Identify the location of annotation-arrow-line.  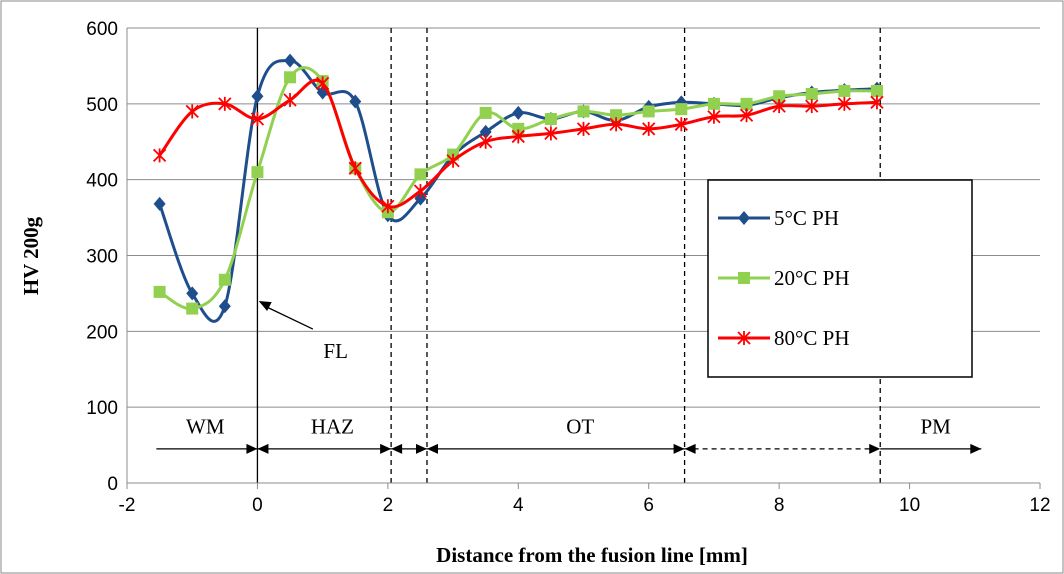
(290, 318).